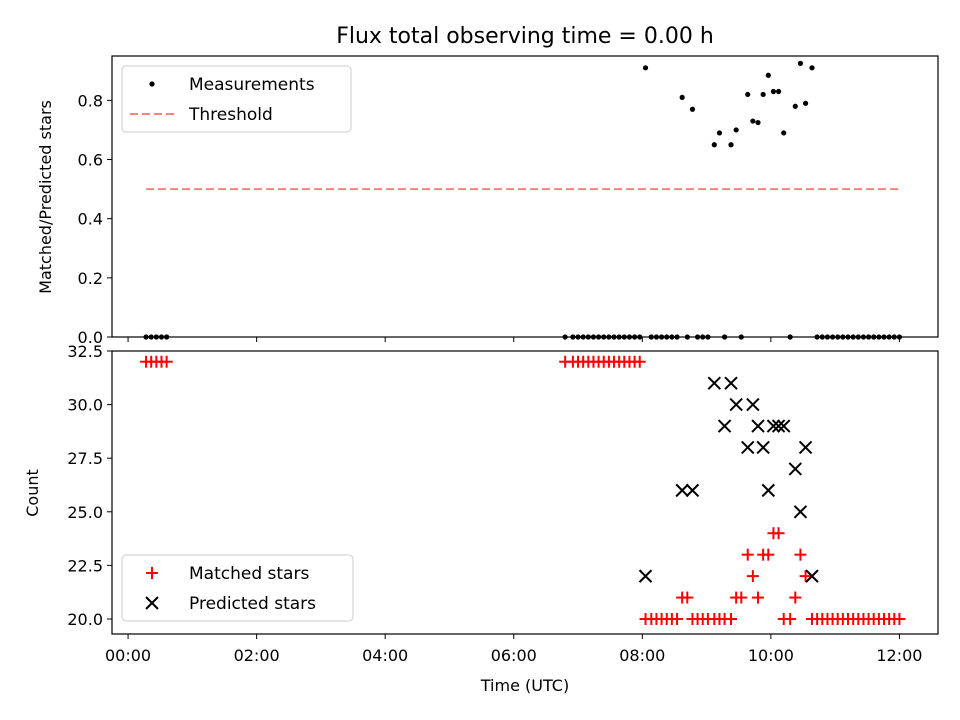 This screenshot has height=720, width=960. I want to click on x-tick-label: 06:00, so click(514, 655).